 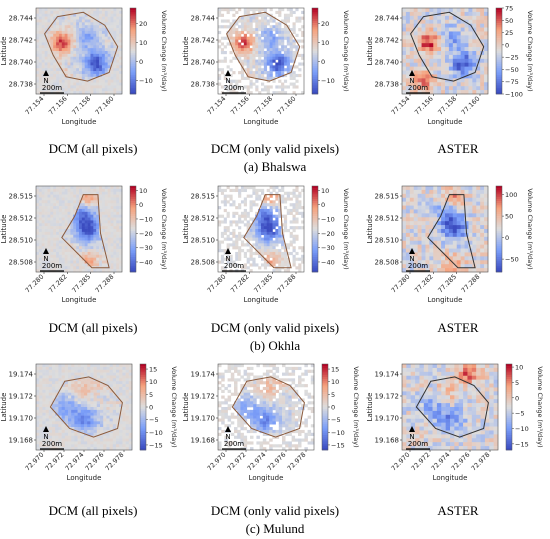 I want to click on colorbar-tick-label: 10, so click(x=325, y=43).